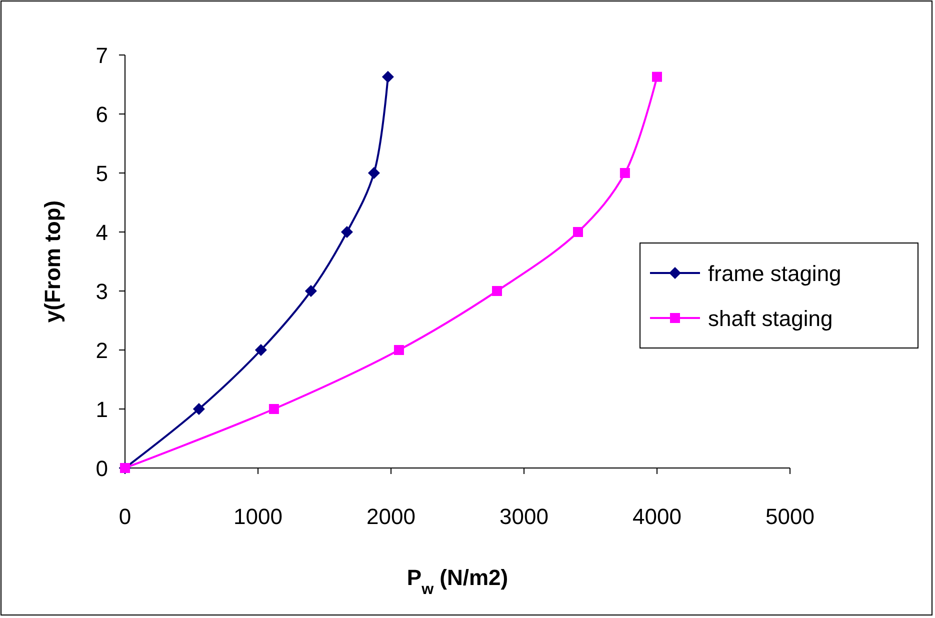 The height and width of the screenshot is (618, 935). I want to click on legend-label: frame staging, so click(775, 273).